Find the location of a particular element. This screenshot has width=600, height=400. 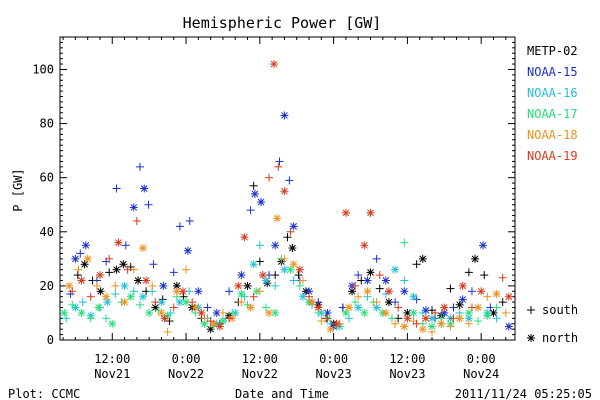

legend-entry-noaa-17: NOAA-17 is located at coordinates (552, 114).